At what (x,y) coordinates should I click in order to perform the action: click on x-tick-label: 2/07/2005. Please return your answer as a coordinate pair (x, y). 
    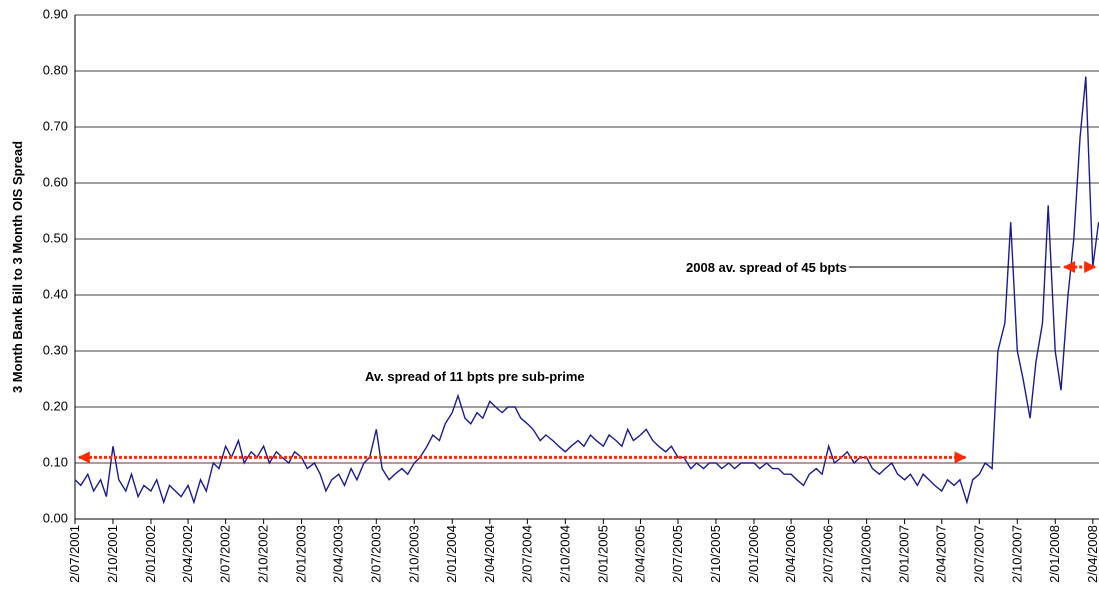
    Looking at the image, I should click on (677, 554).